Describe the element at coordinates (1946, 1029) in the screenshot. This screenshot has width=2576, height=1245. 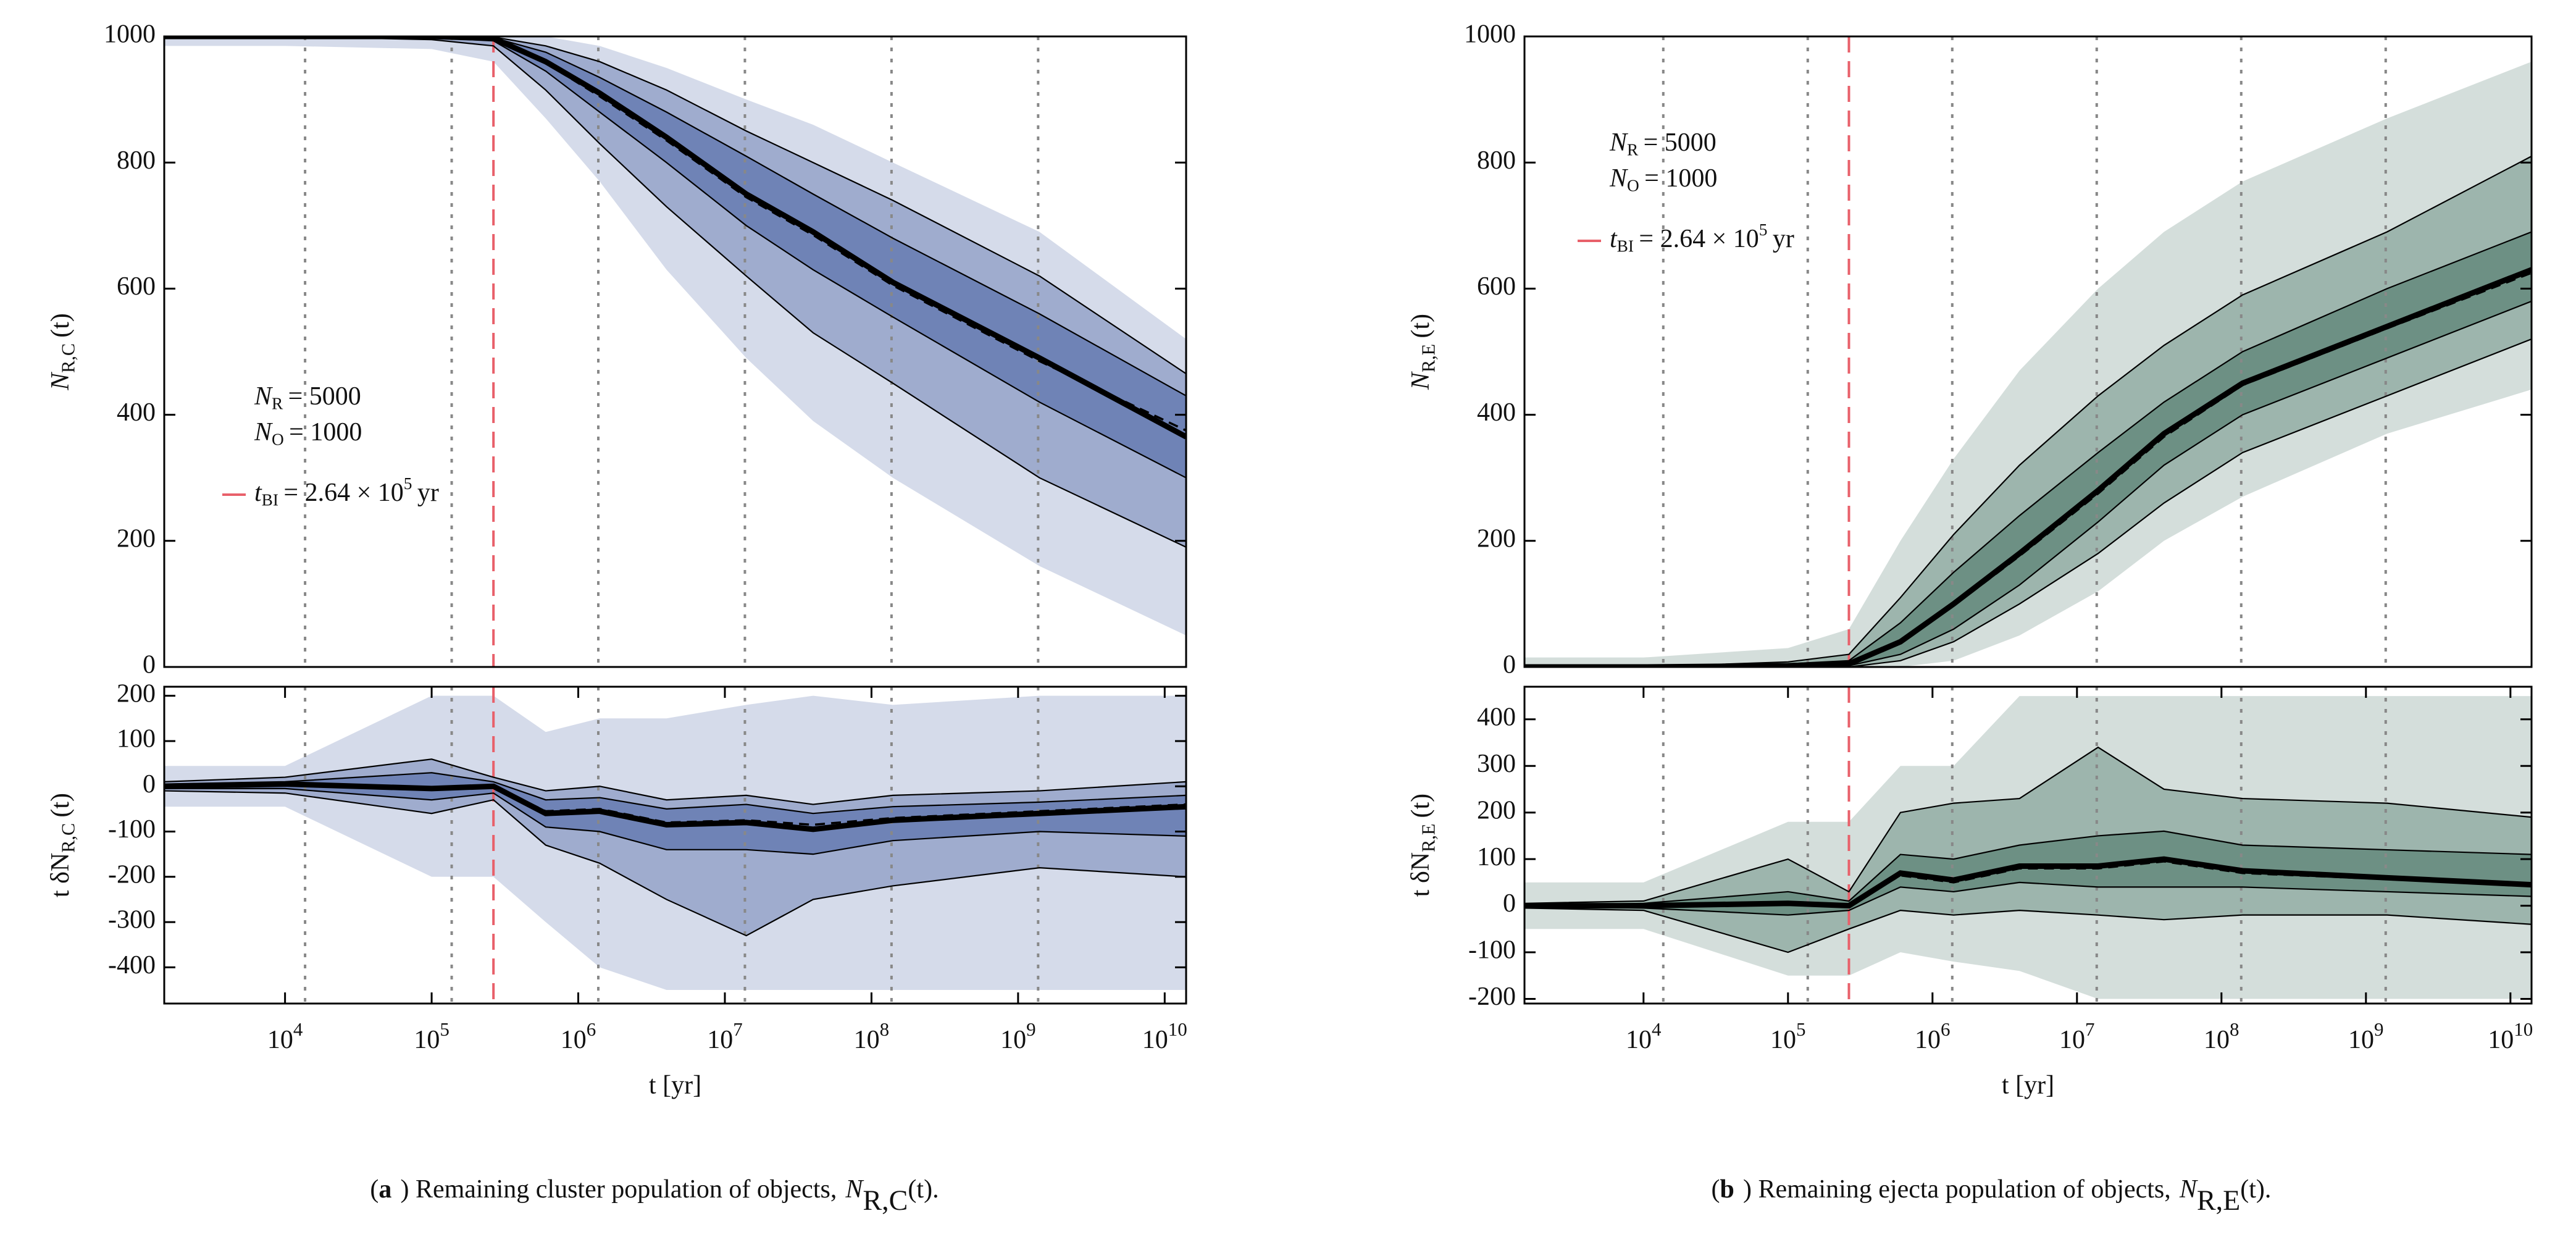
I see `tick-exponent: 6` at that location.